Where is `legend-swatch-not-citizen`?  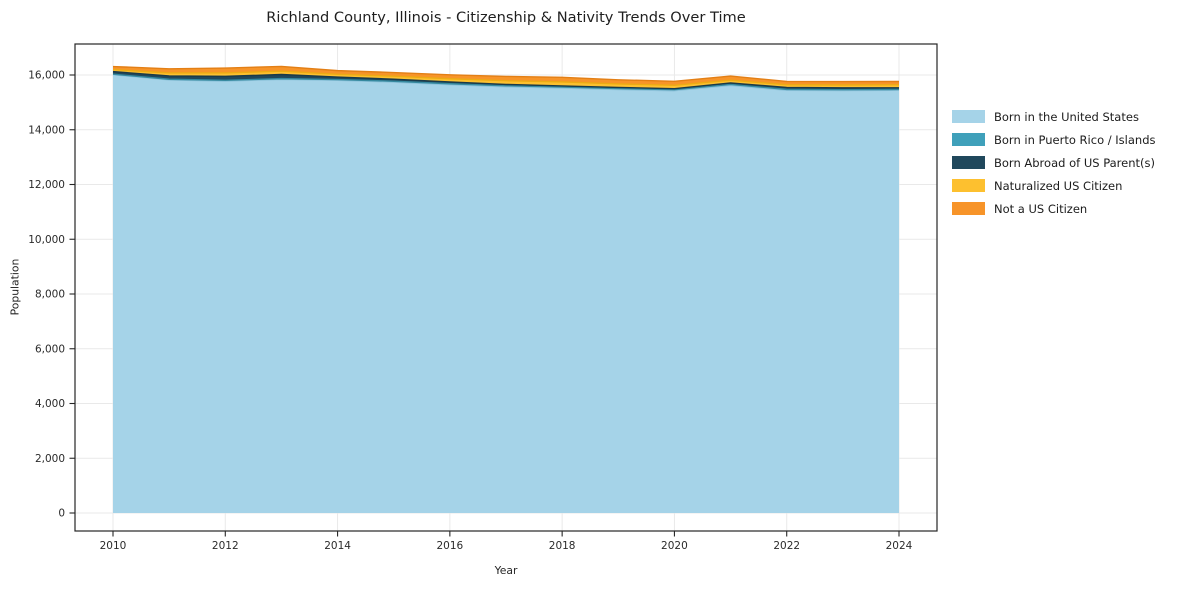 legend-swatch-not-citizen is located at coordinates (968, 208).